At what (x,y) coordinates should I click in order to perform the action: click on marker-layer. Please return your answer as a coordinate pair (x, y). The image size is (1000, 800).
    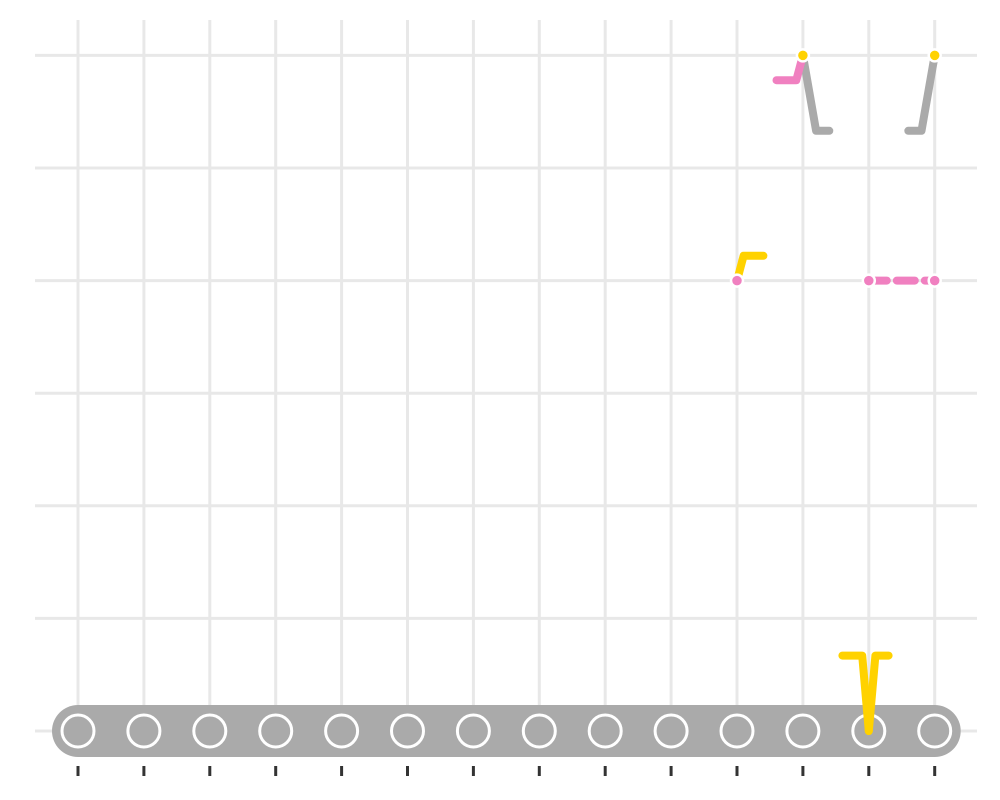
    Looking at the image, I should click on (835, 168).